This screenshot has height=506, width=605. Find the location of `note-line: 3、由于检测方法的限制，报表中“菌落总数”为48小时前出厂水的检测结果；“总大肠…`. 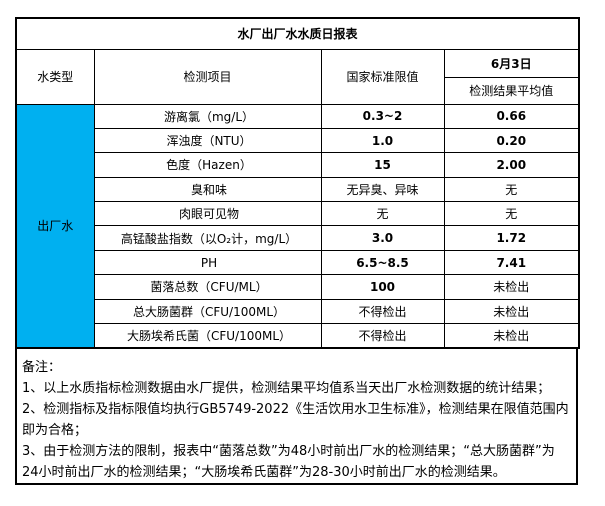

note-line: 3、由于检测方法的限制，报表中“菌落总数”为48小时前出厂水的检测结果；“总大肠… is located at coordinates (288, 461).